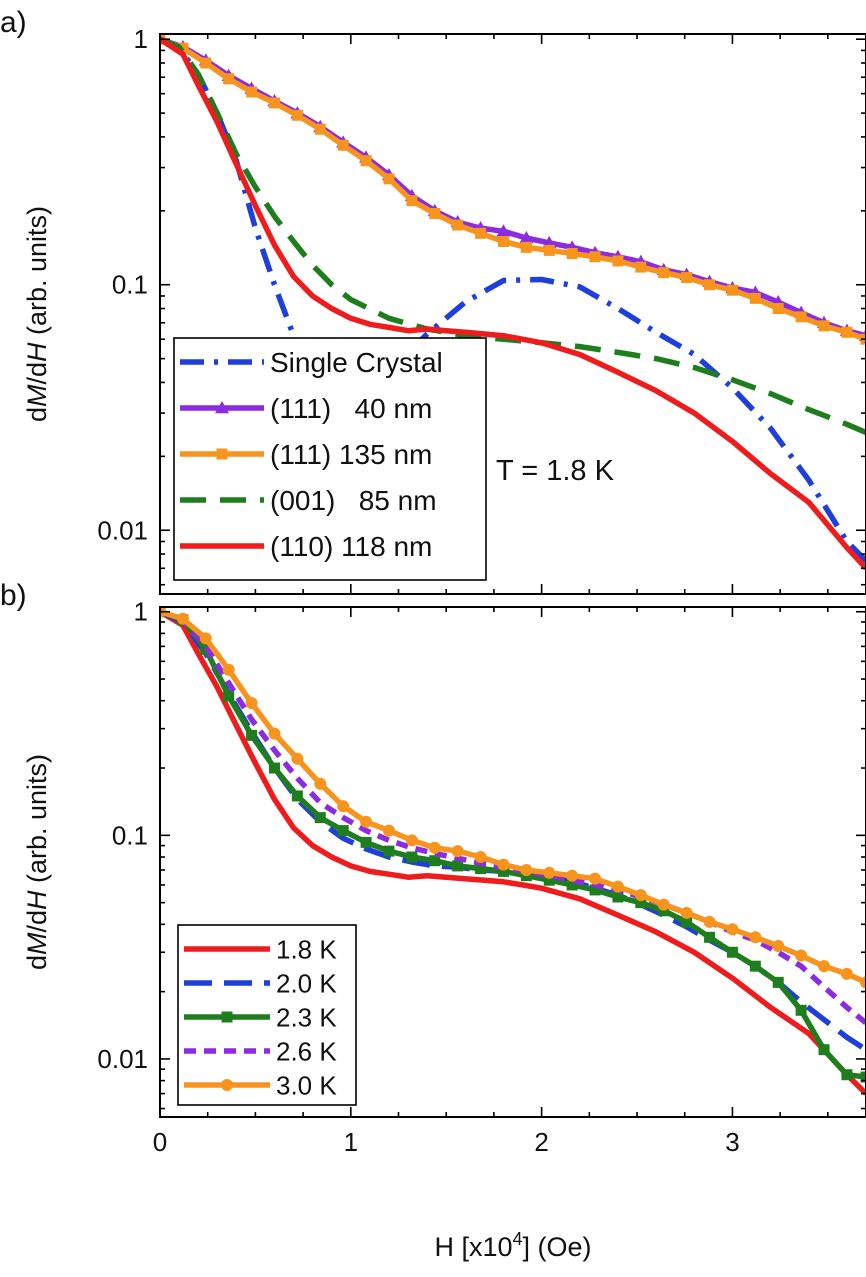  I want to click on x-axis-label-exponent: 4, so click(518, 1239).